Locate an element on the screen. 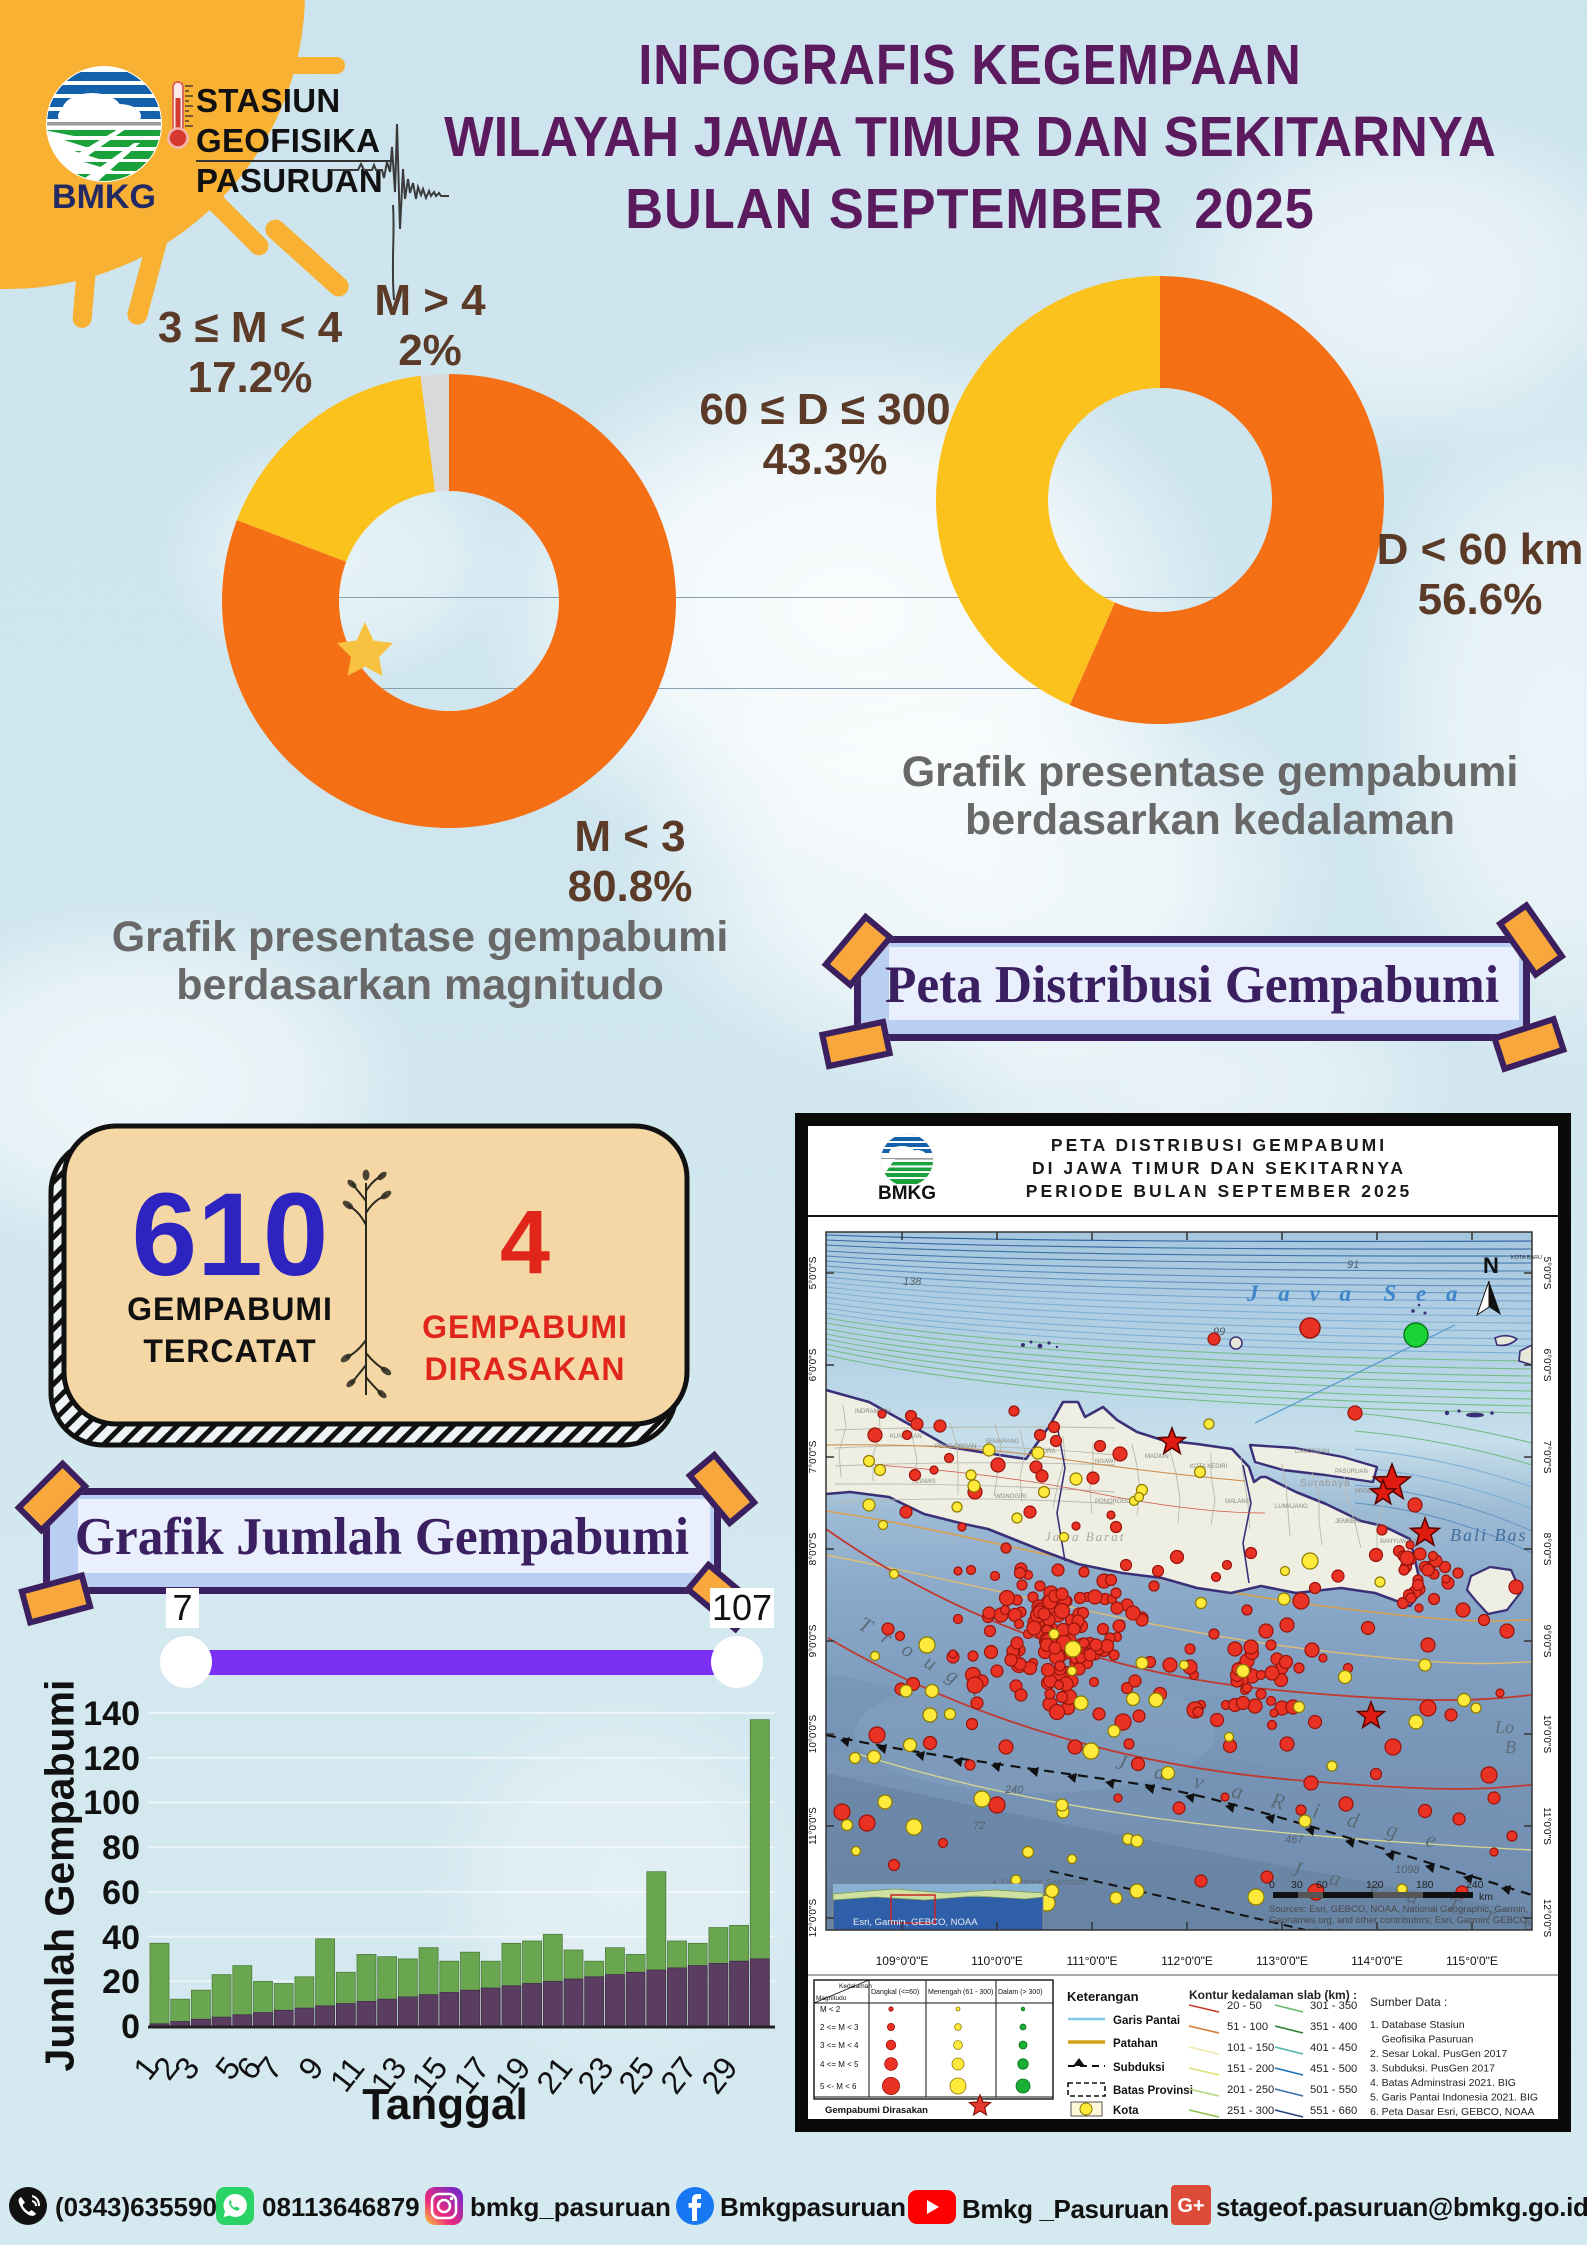  svg-text: 180 is located at coordinates (1425, 1885).